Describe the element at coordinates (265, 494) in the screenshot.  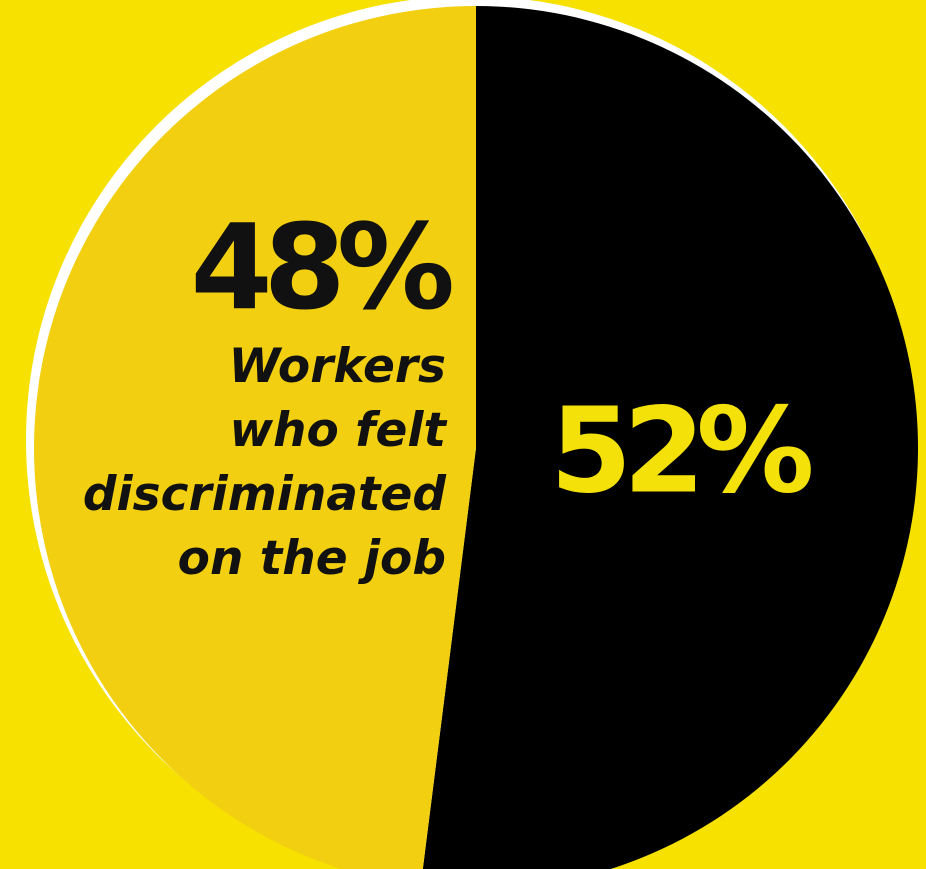
I see `slice-description-line: discriminated` at that location.